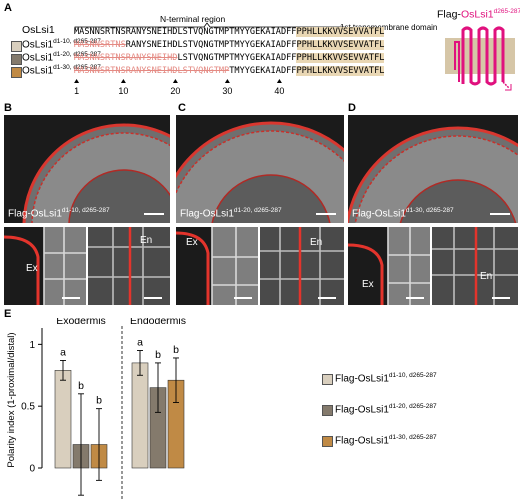 Image resolution: width=520 pixels, height=502 pixels. I want to click on scalebar-b-overview, so click(154, 214).